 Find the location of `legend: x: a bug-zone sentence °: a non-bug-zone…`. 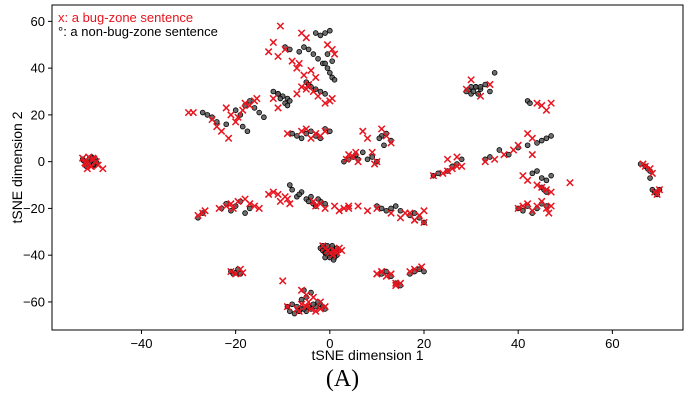

legend: x: a bug-zone sentence °: a non-bug-zone… is located at coordinates (138, 24).